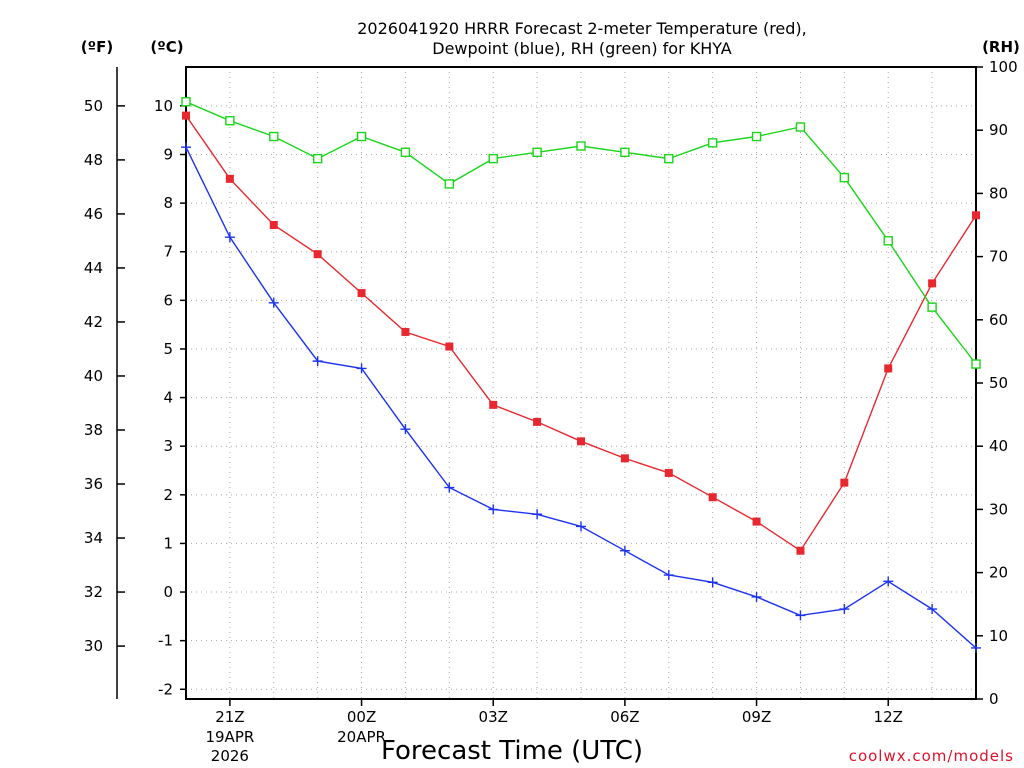 The image size is (1024, 768). What do you see at coordinates (93, 214) in the screenshot?
I see `fahrenheit-tick-label: 46` at bounding box center [93, 214].